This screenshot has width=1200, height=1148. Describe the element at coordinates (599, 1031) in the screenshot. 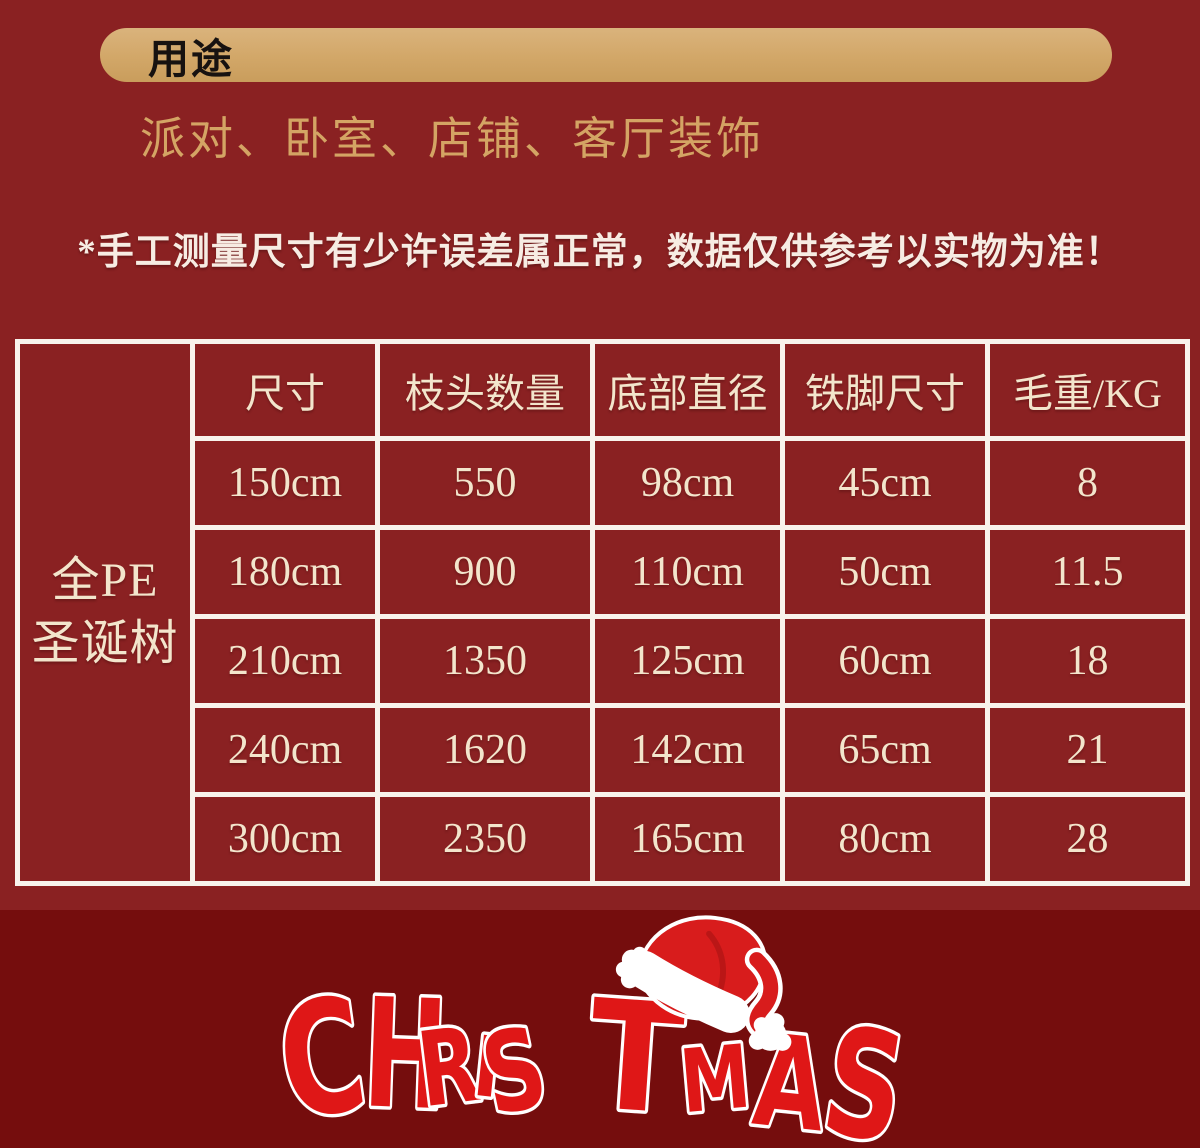

I see `christmas-logo-art: C H R I S T M A S` at that location.